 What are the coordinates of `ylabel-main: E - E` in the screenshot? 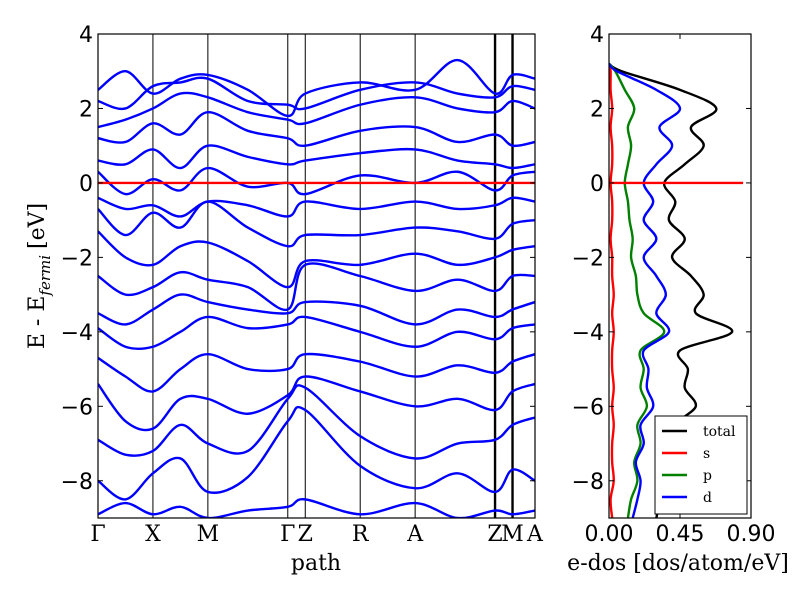 It's located at (37, 323).